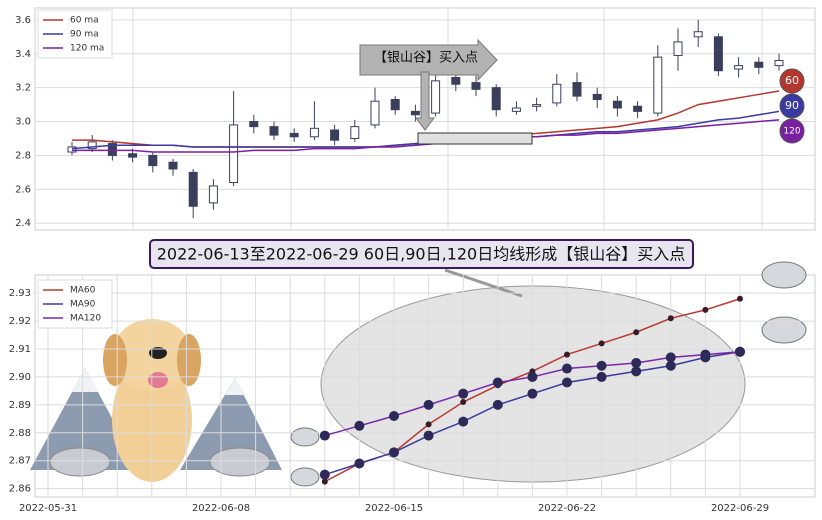 The width and height of the screenshot is (822, 520). Describe the element at coordinates (23, 20) in the screenshot. I see `y-tick-label: 3.6` at that location.